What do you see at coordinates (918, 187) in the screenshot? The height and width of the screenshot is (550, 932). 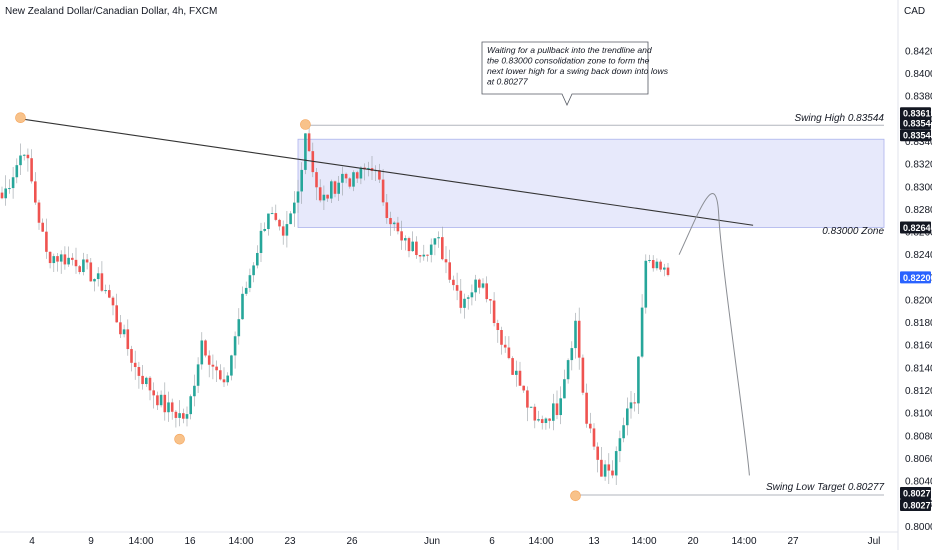 I see `price-tick-label: 0.83000` at bounding box center [918, 187].